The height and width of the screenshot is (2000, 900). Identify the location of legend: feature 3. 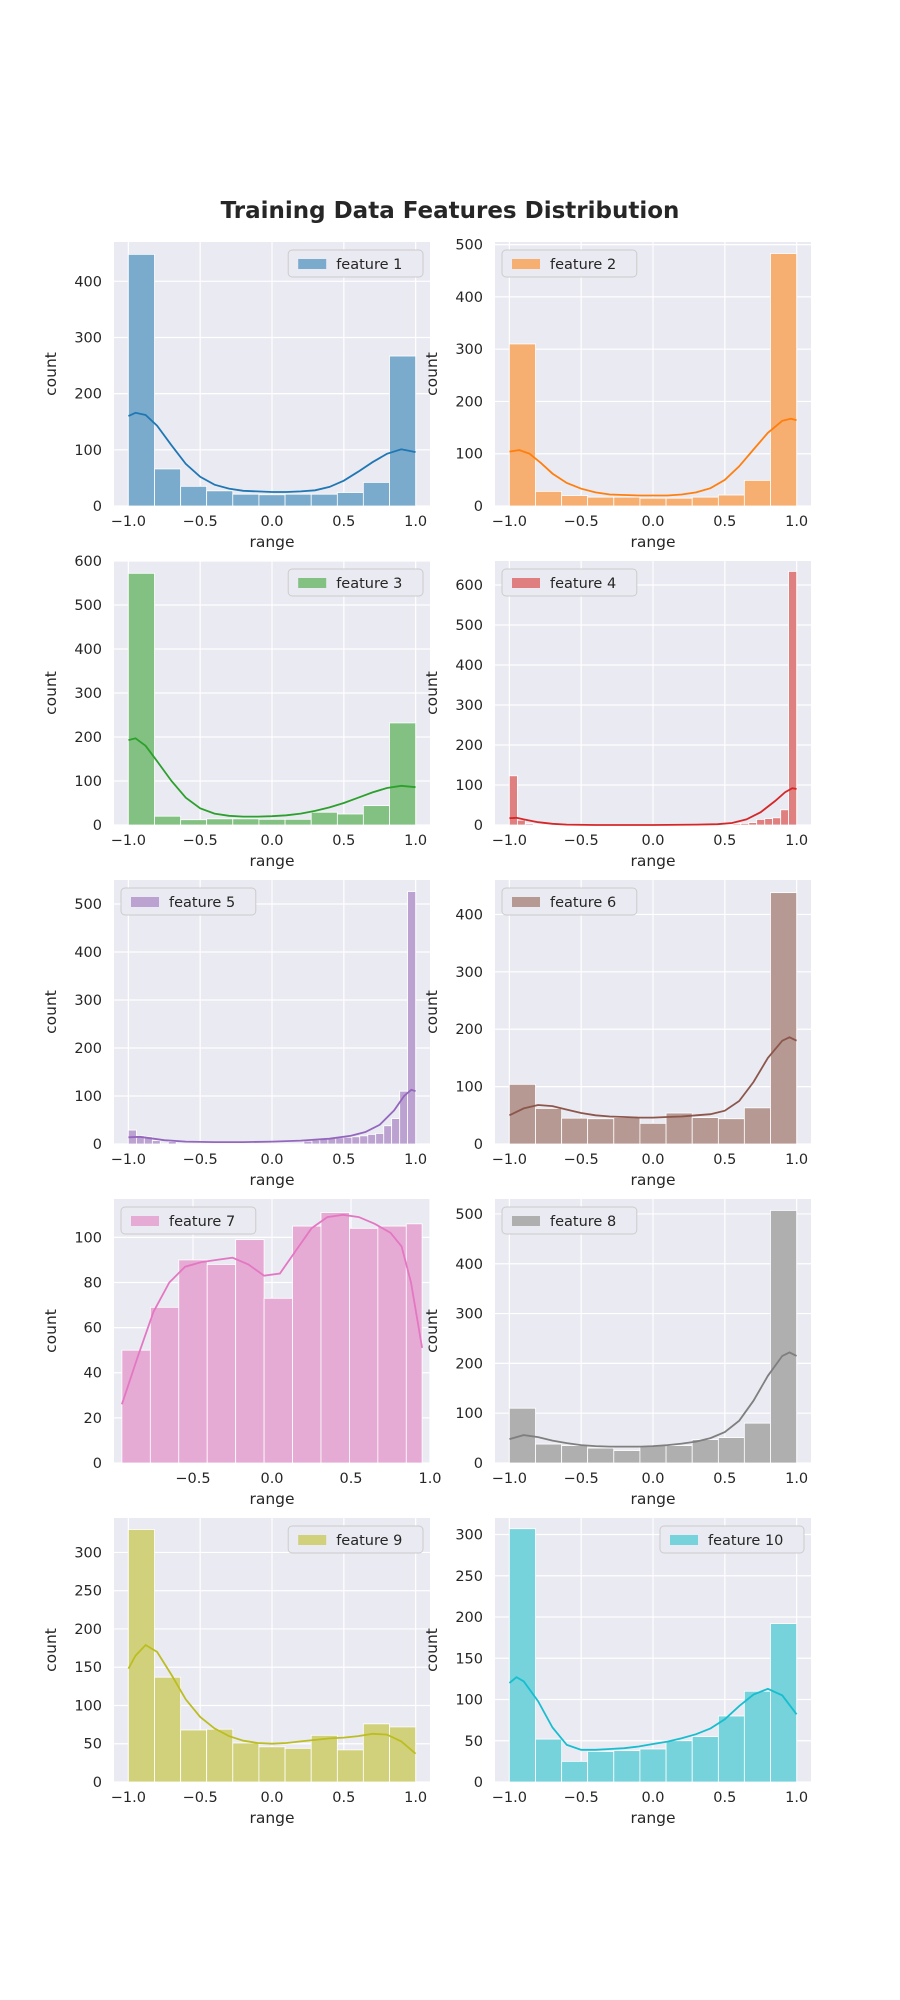
(355, 582).